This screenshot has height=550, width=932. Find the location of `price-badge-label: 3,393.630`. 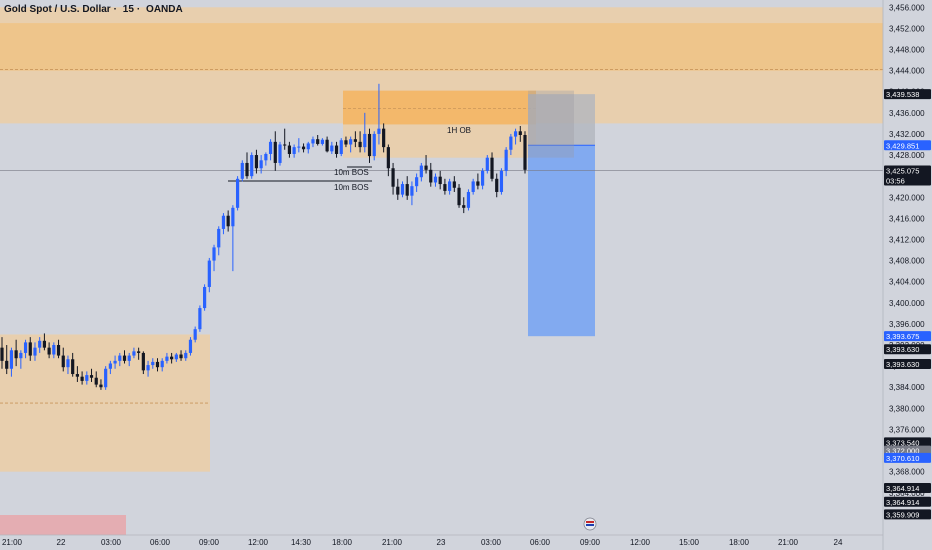

price-badge-label: 3,393.630 is located at coordinates (902, 364).